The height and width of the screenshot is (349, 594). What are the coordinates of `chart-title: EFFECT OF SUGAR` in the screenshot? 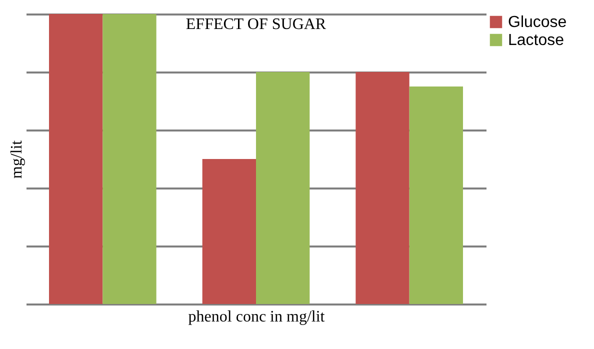 It's located at (256, 24).